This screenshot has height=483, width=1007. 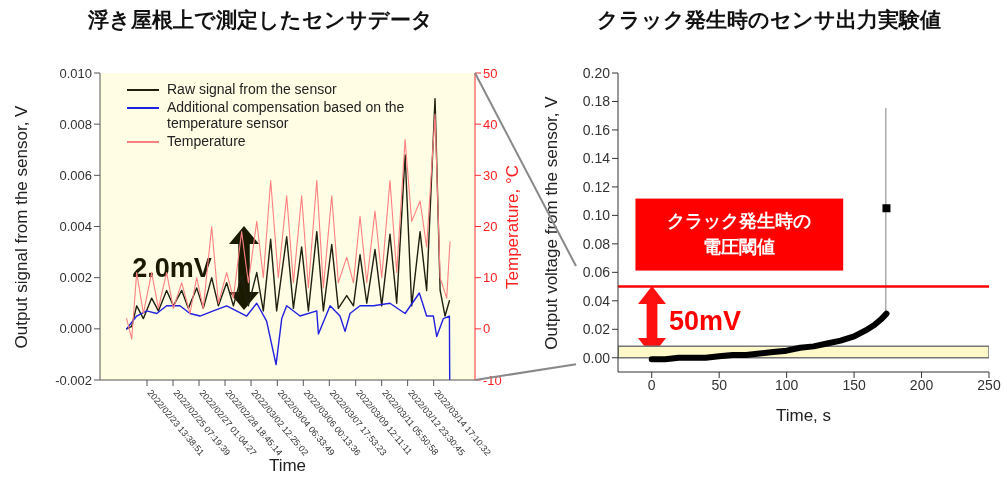 I want to click on y-axis-title: Output voltage from the sensor, V, so click(x=552, y=222).